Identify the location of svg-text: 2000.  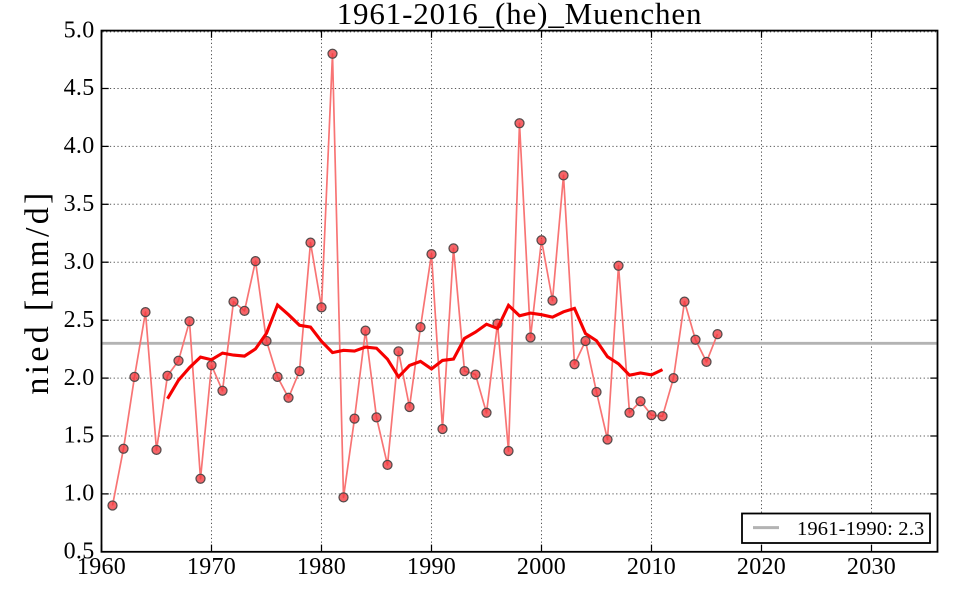
(541, 567).